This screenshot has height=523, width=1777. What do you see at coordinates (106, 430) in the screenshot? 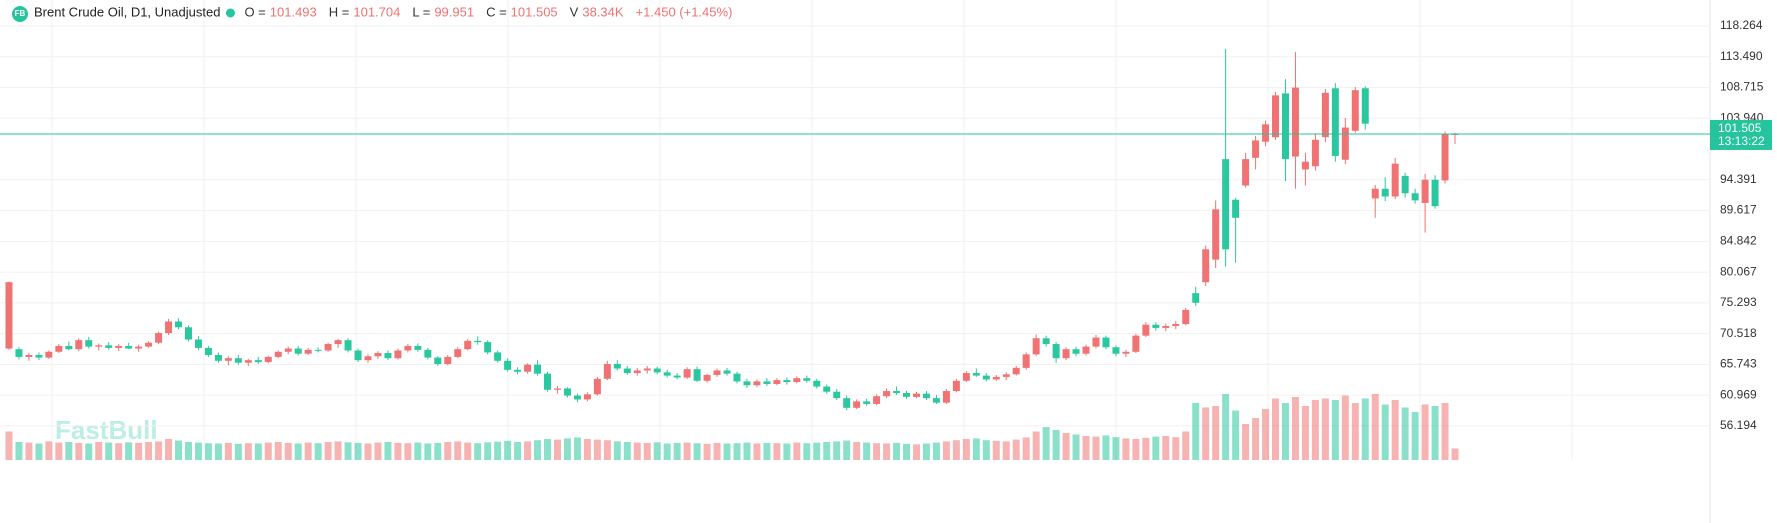
I see `watermark: FastBull` at bounding box center [106, 430].